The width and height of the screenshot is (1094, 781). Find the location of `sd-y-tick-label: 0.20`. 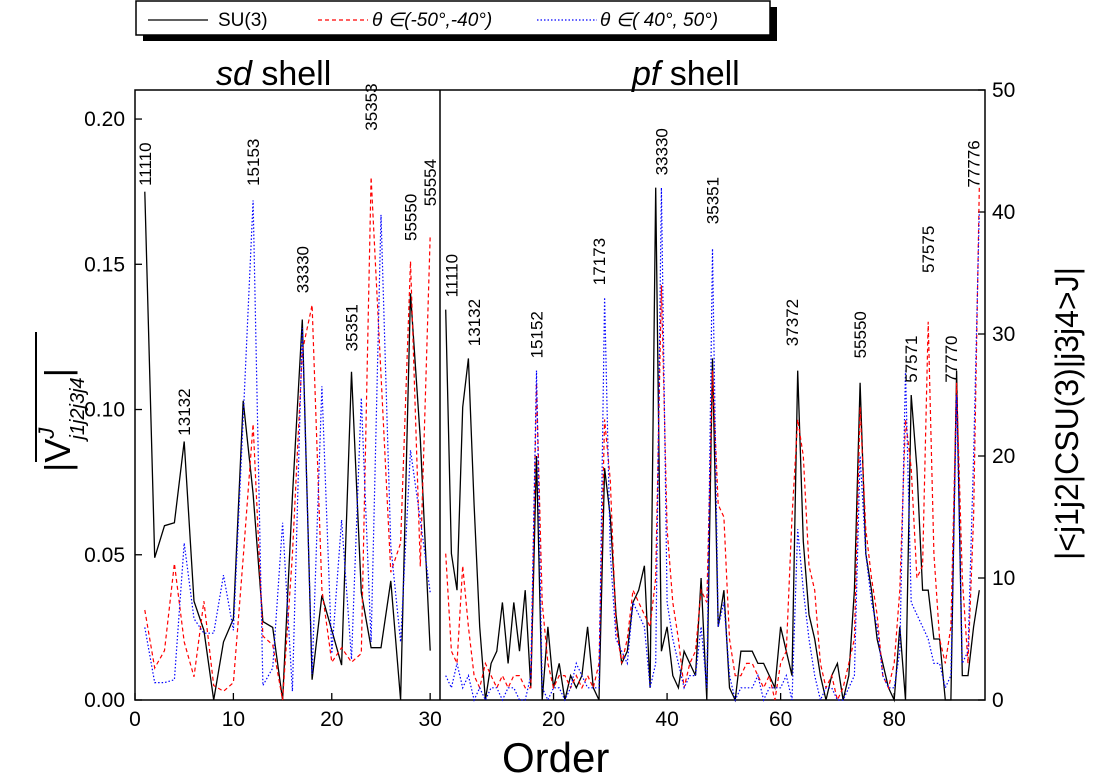

sd-y-tick-label: 0.20 is located at coordinates (104, 119).